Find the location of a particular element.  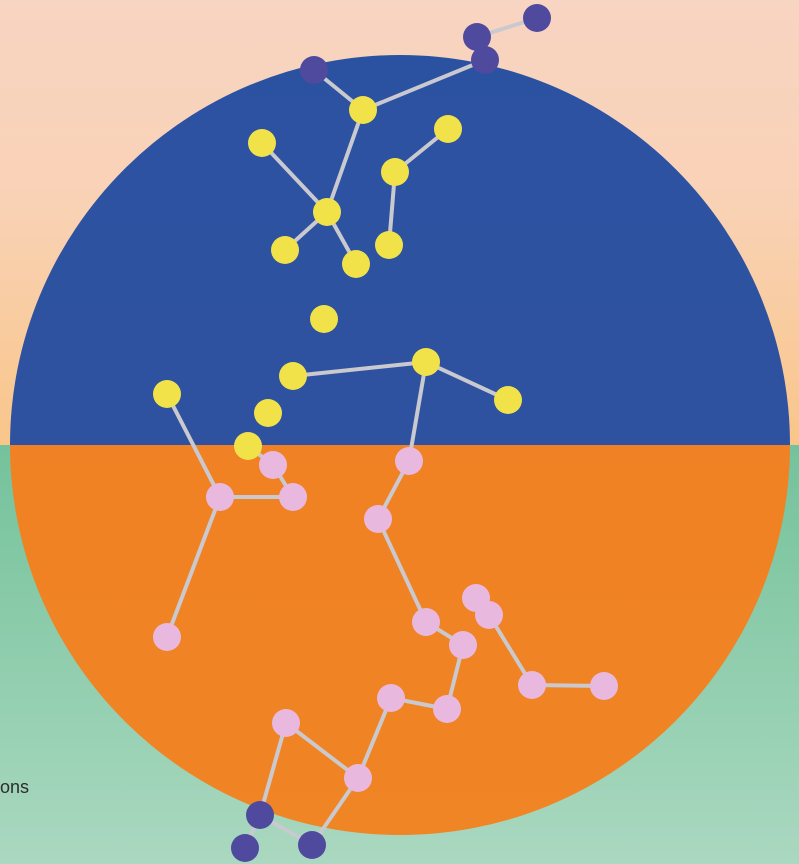

fragment-text: ons is located at coordinates (14, 787).